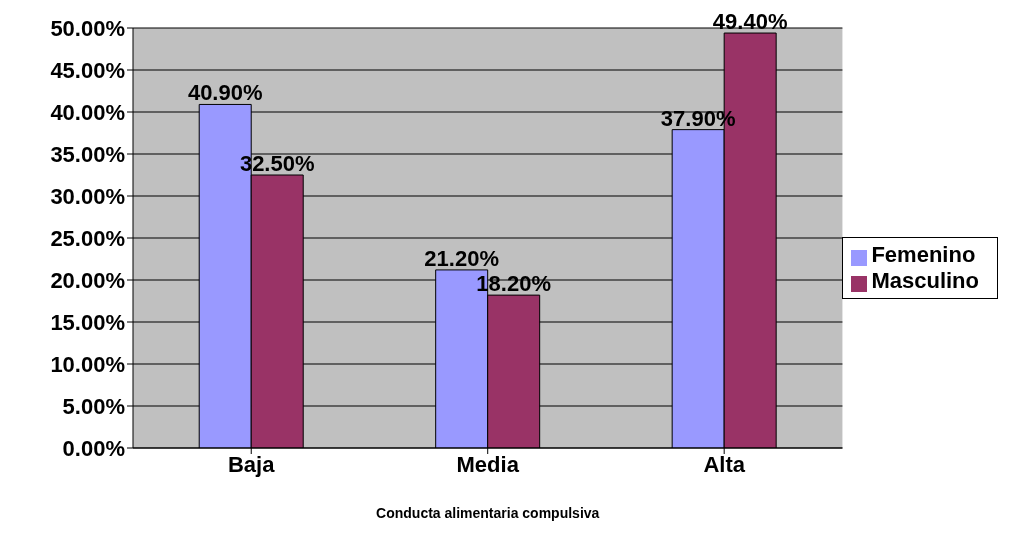 The image size is (1018, 541). I want to click on y-tick-label: 5.00%, so click(93, 406).